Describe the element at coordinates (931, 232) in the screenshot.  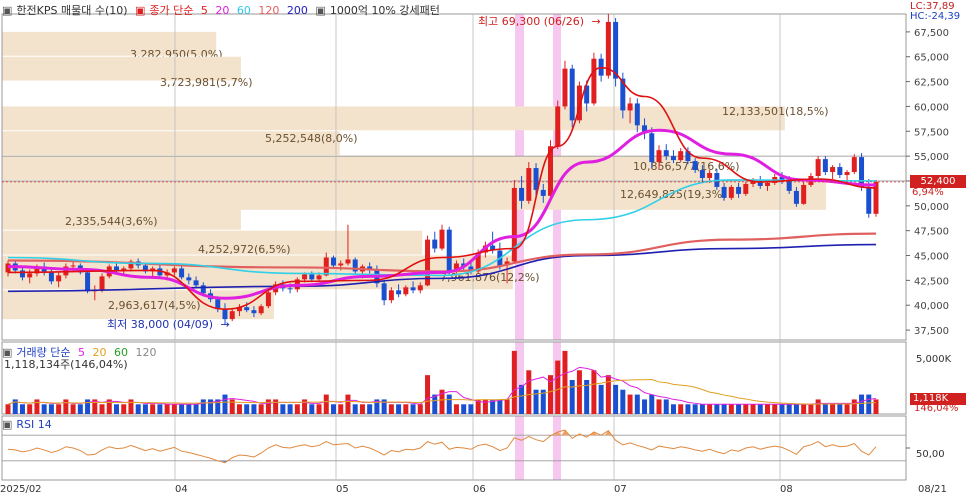
I see `y-tick-label: 47,500` at that location.